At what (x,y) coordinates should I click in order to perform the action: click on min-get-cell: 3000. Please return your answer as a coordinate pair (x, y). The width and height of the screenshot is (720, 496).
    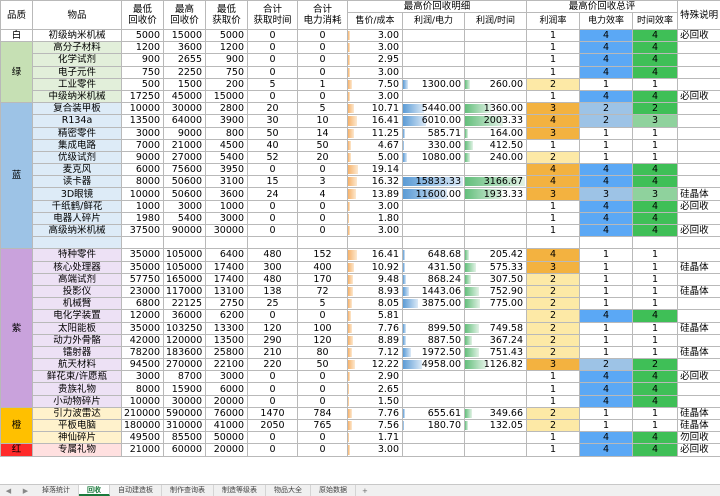
    Looking at the image, I should click on (226, 377).